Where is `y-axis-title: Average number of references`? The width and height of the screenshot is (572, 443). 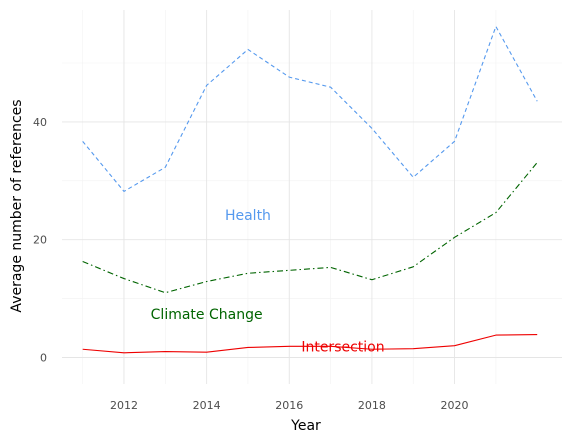
y-axis-title: Average number of references is located at coordinates (17, 205).